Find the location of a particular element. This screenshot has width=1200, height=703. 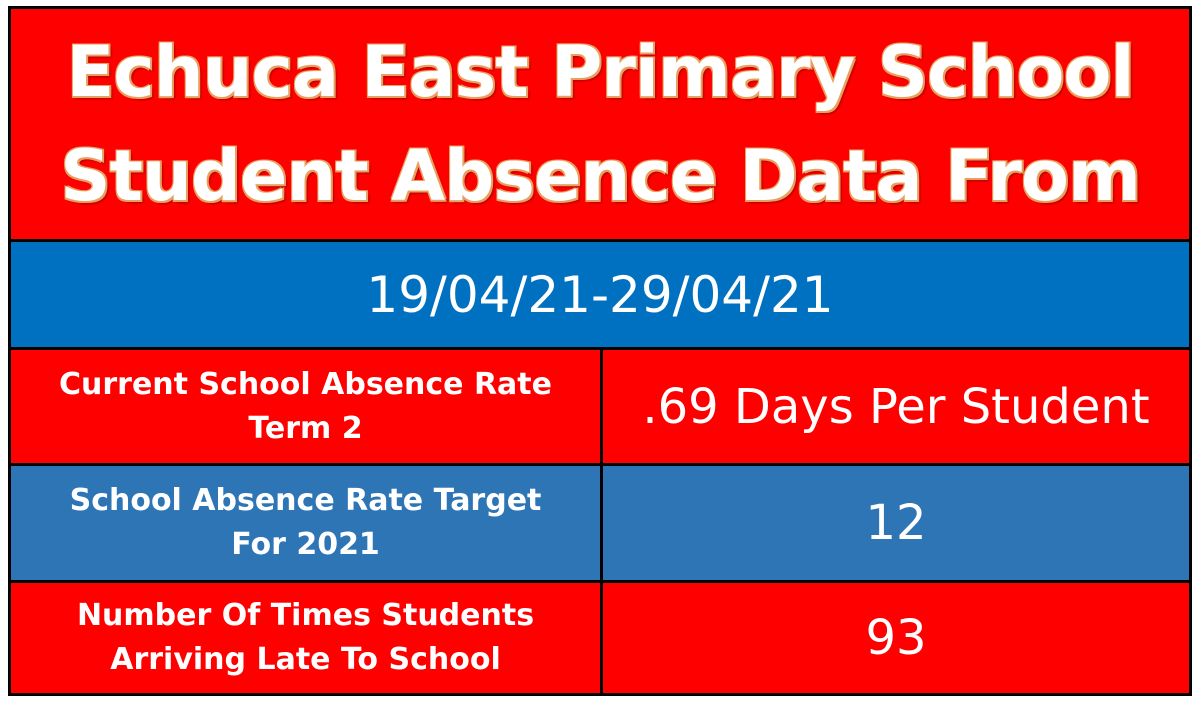

title-line-1: Echuca East Primary School is located at coordinates (600, 72).